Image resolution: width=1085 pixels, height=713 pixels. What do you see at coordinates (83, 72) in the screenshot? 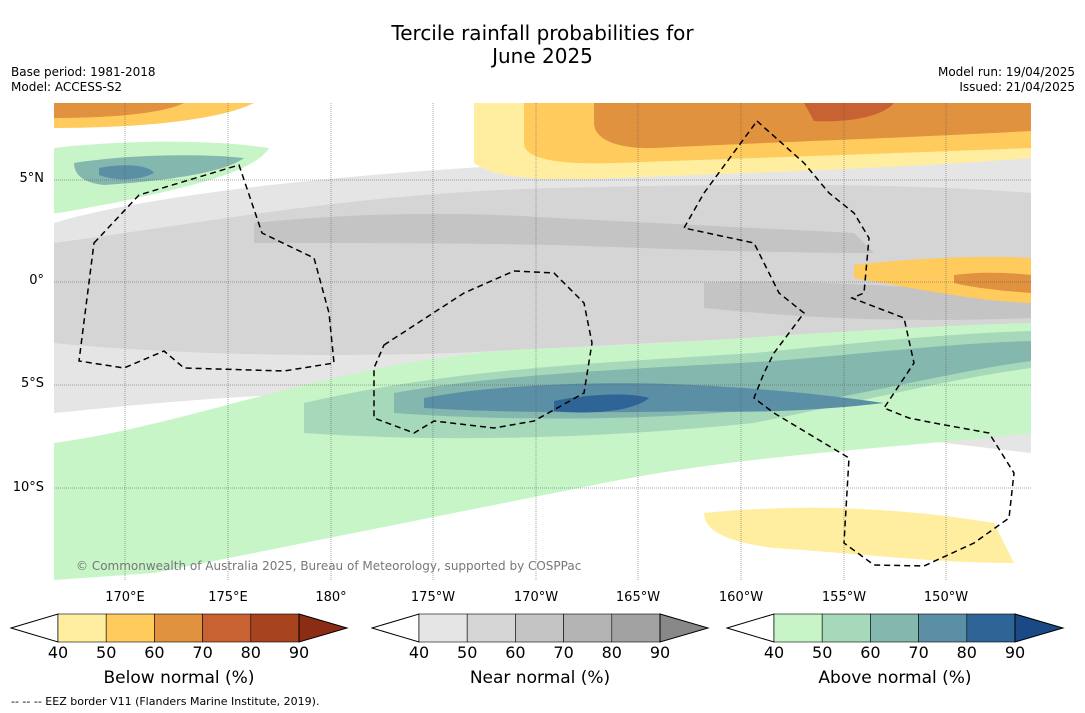
I see `base-period: Base period: 1981-2018` at bounding box center [83, 72].